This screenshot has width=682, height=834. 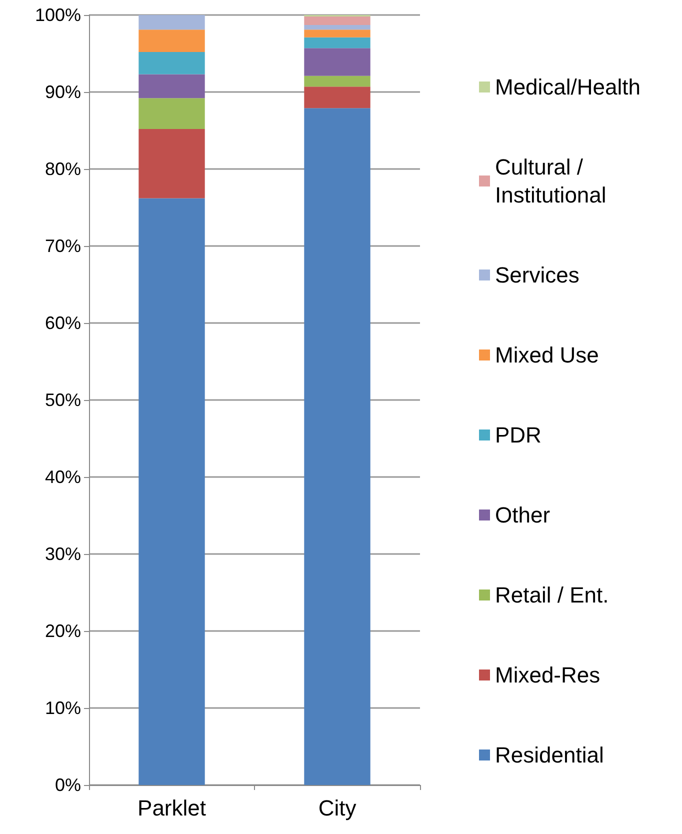 I want to click on y-tick-label: 70%, so click(x=62, y=246).